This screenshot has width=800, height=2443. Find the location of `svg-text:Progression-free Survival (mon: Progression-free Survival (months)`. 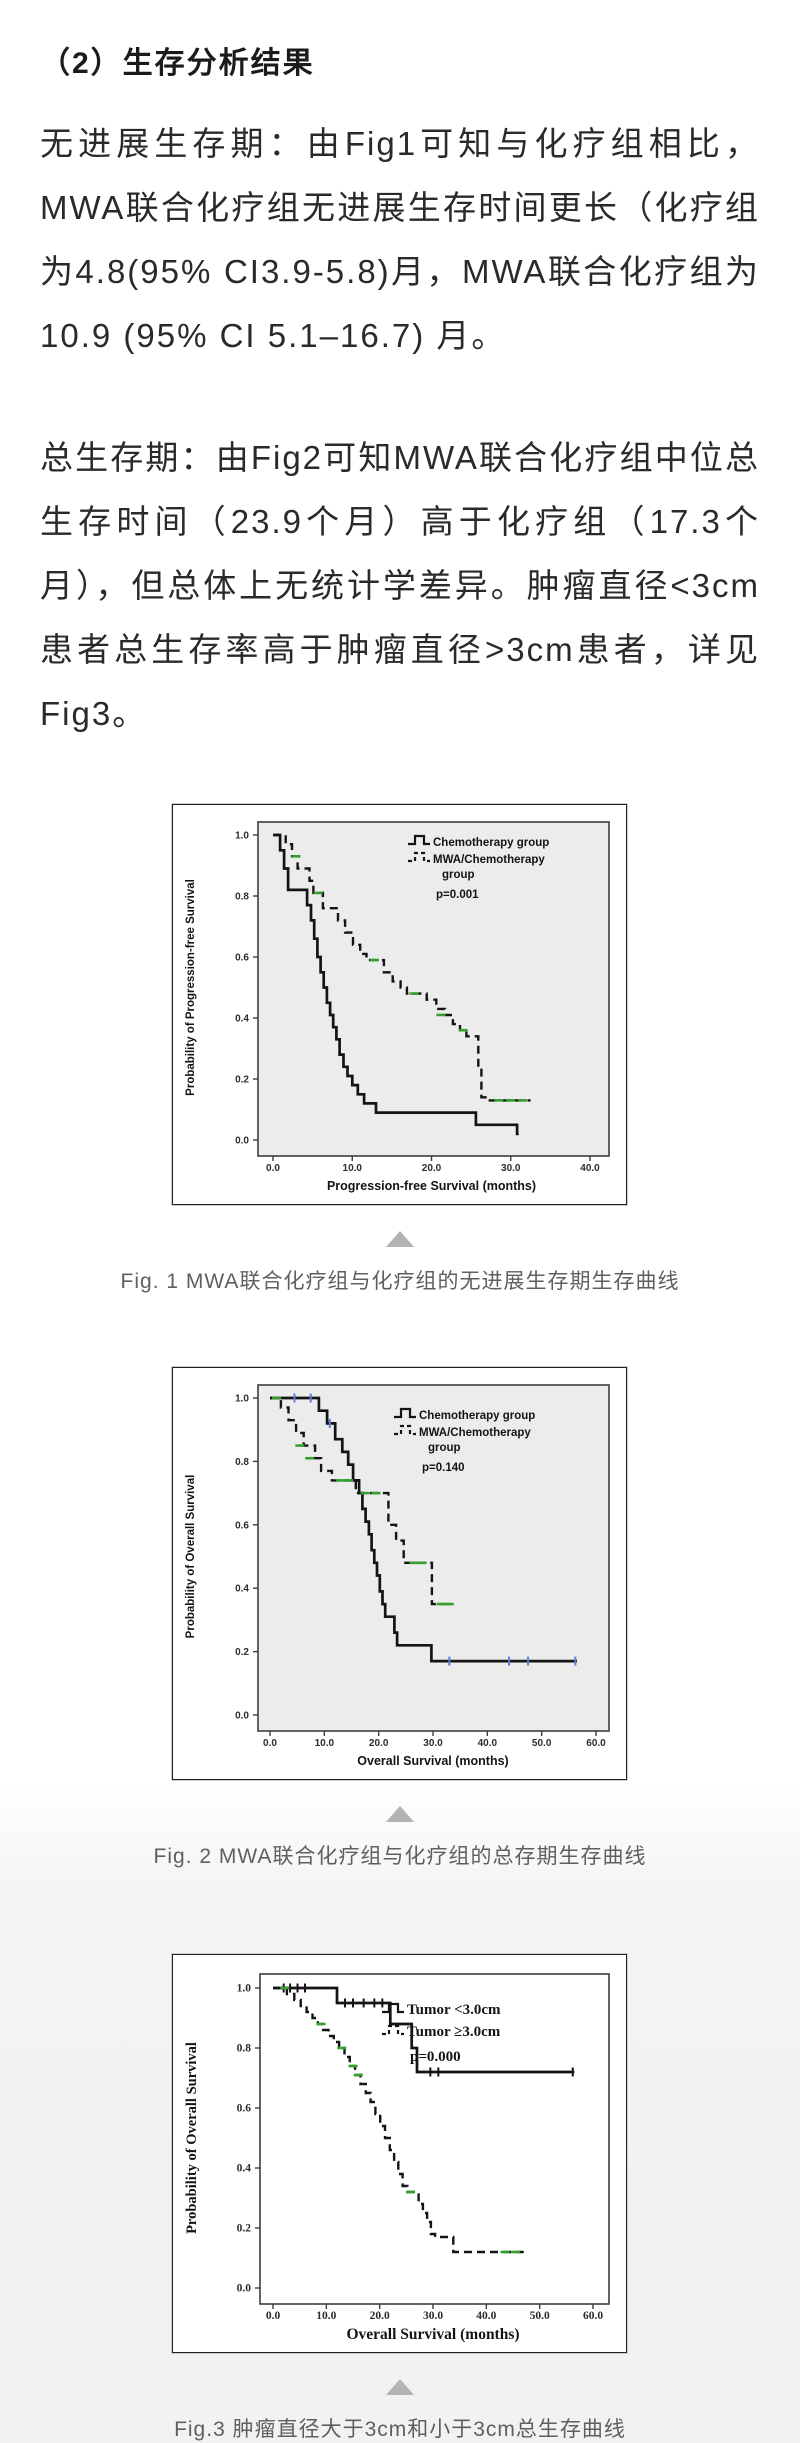

svg-text:Progression-free Survival (mon: Progression-free Survival (months) is located at coordinates (431, 1186).